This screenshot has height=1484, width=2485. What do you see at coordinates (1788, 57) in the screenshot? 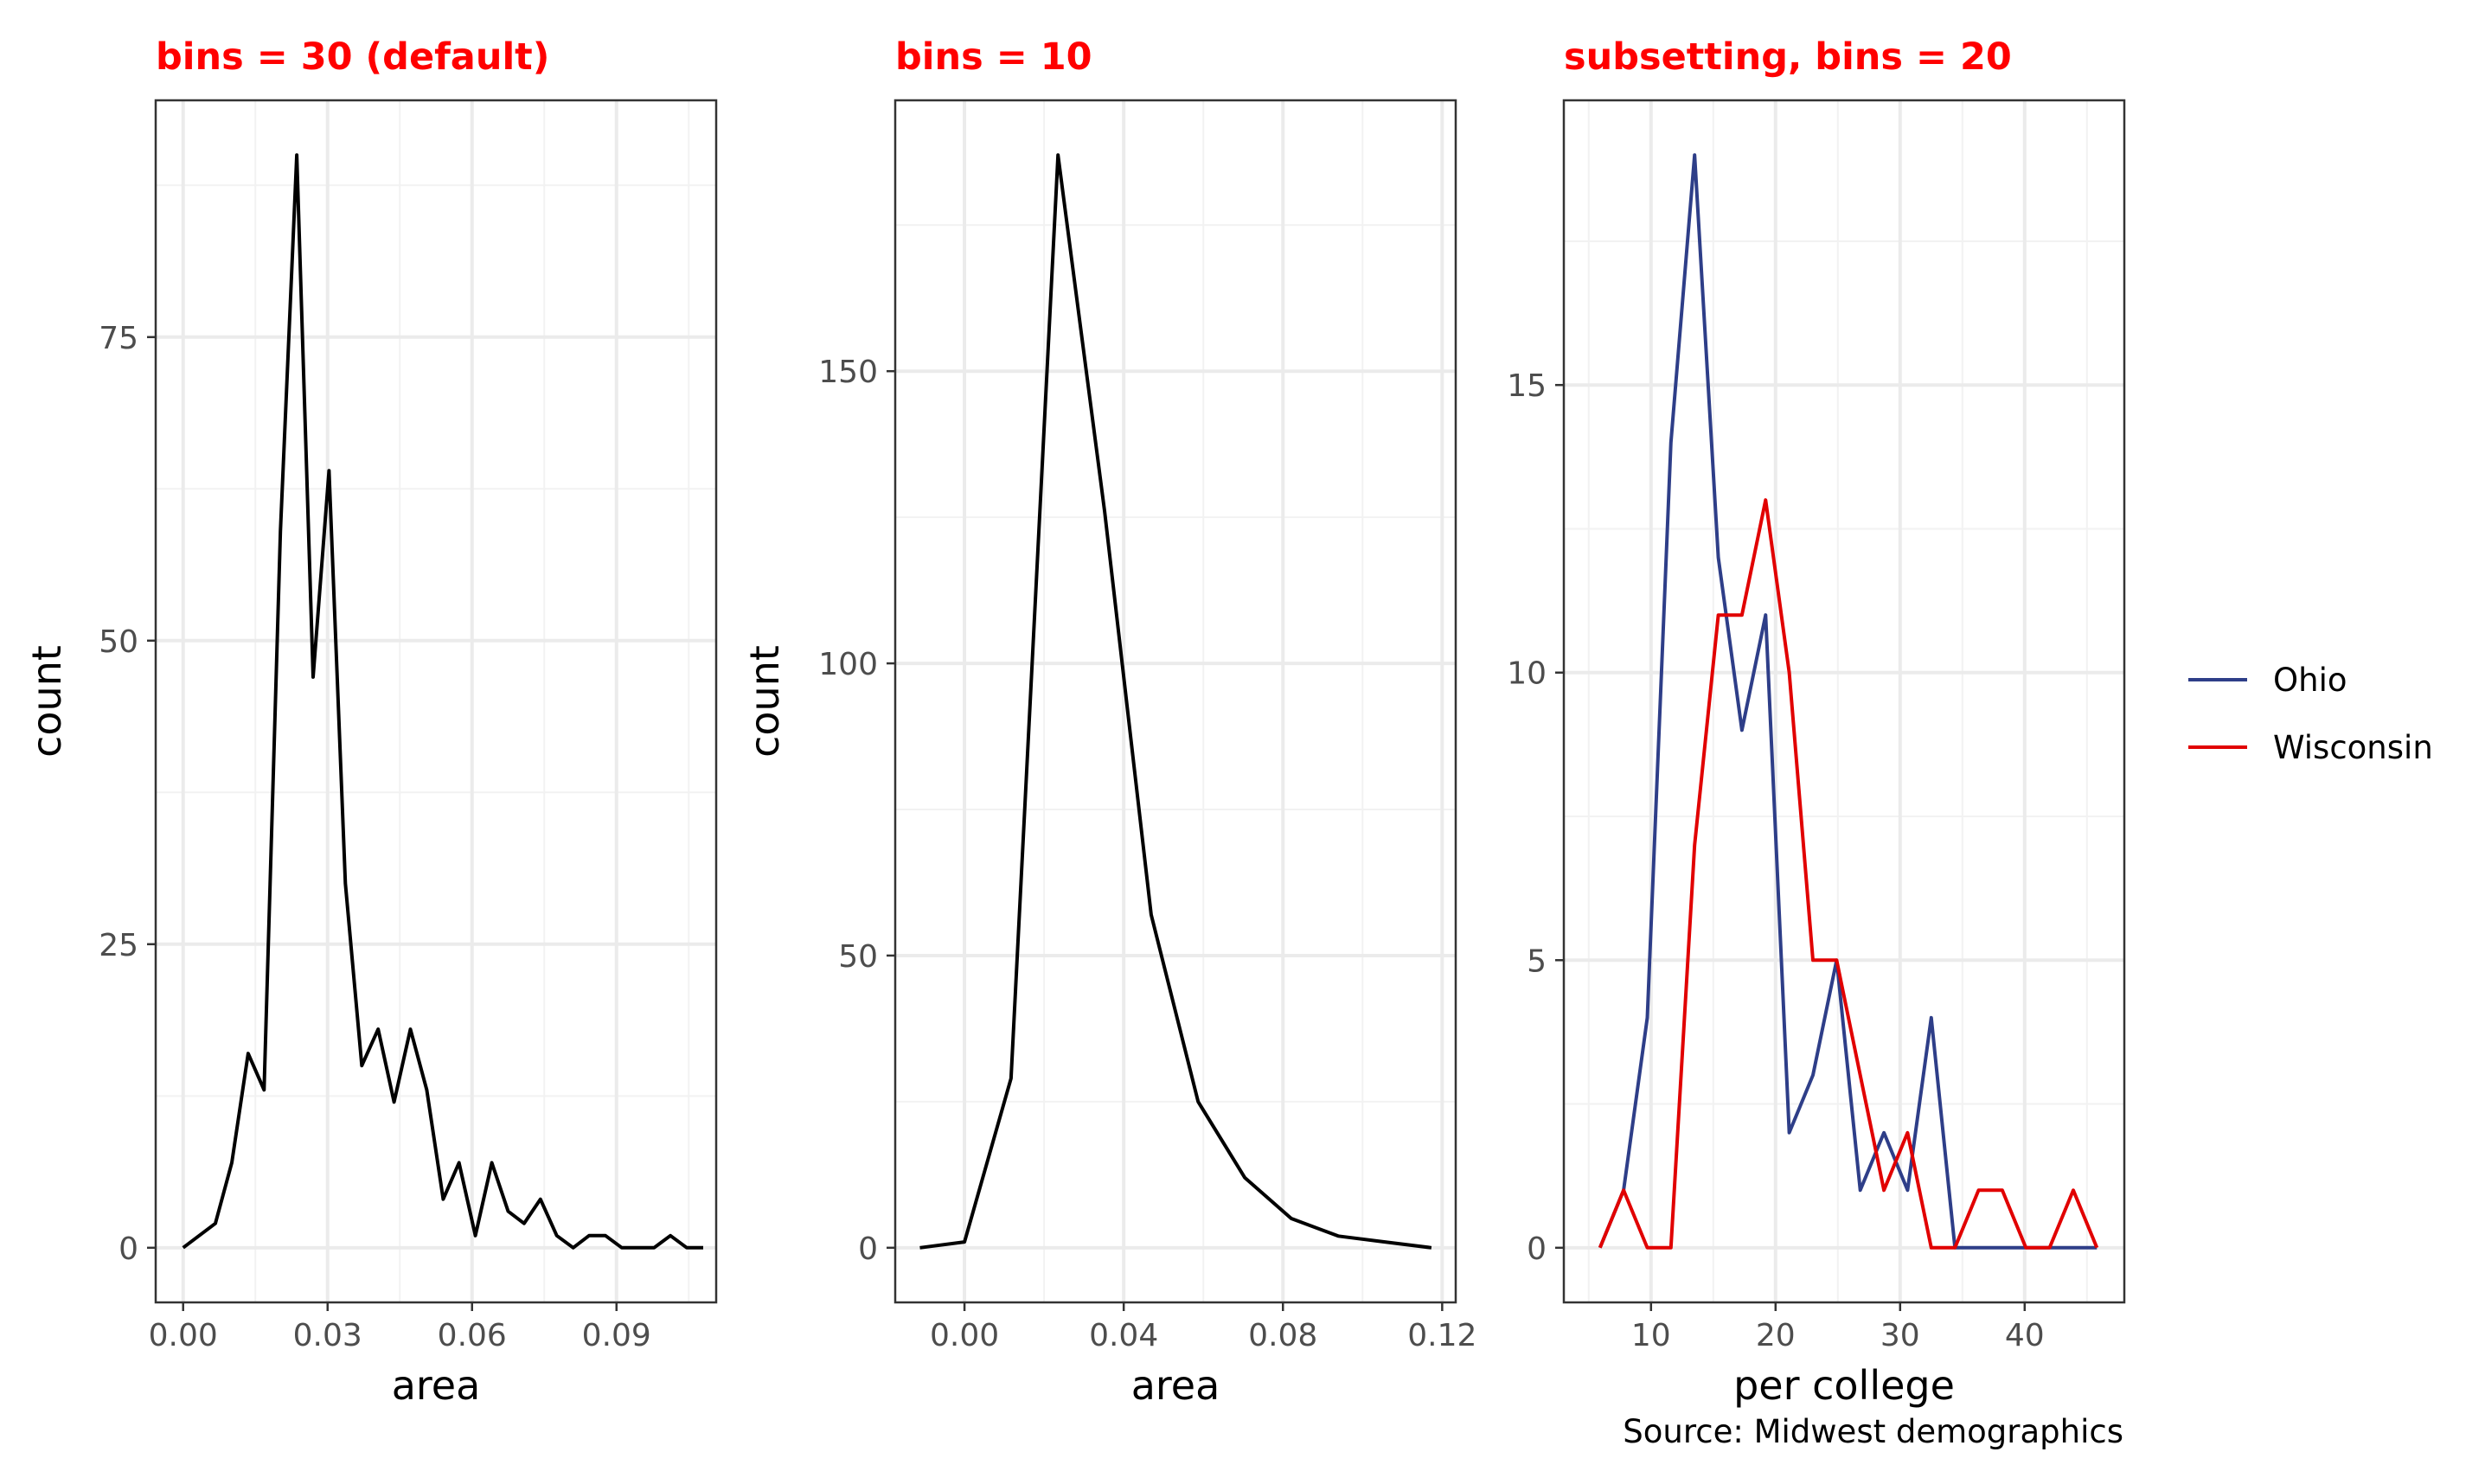
I see `panel-title: subsetting, bins = 20` at bounding box center [1788, 57].